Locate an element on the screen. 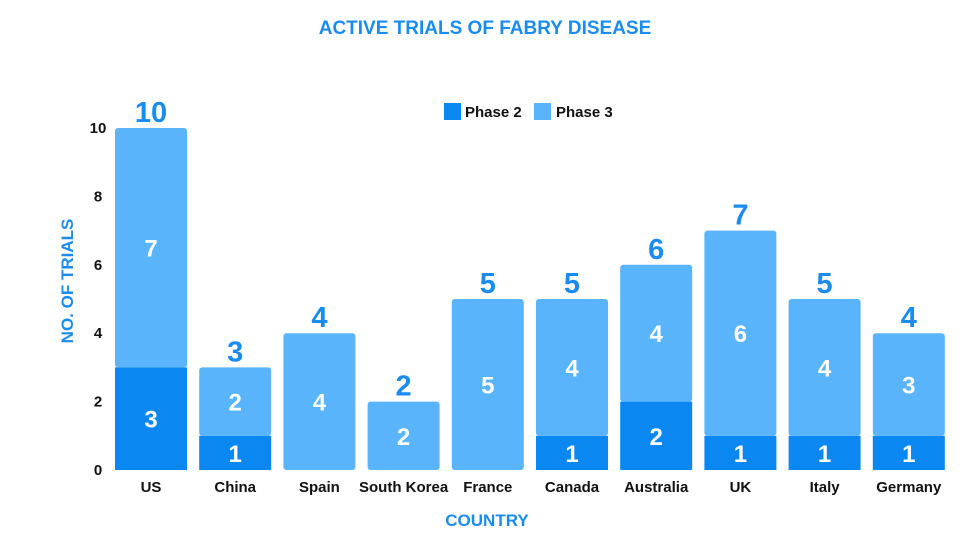 The image size is (975, 548). y-tick-label: 10 is located at coordinates (98, 128).